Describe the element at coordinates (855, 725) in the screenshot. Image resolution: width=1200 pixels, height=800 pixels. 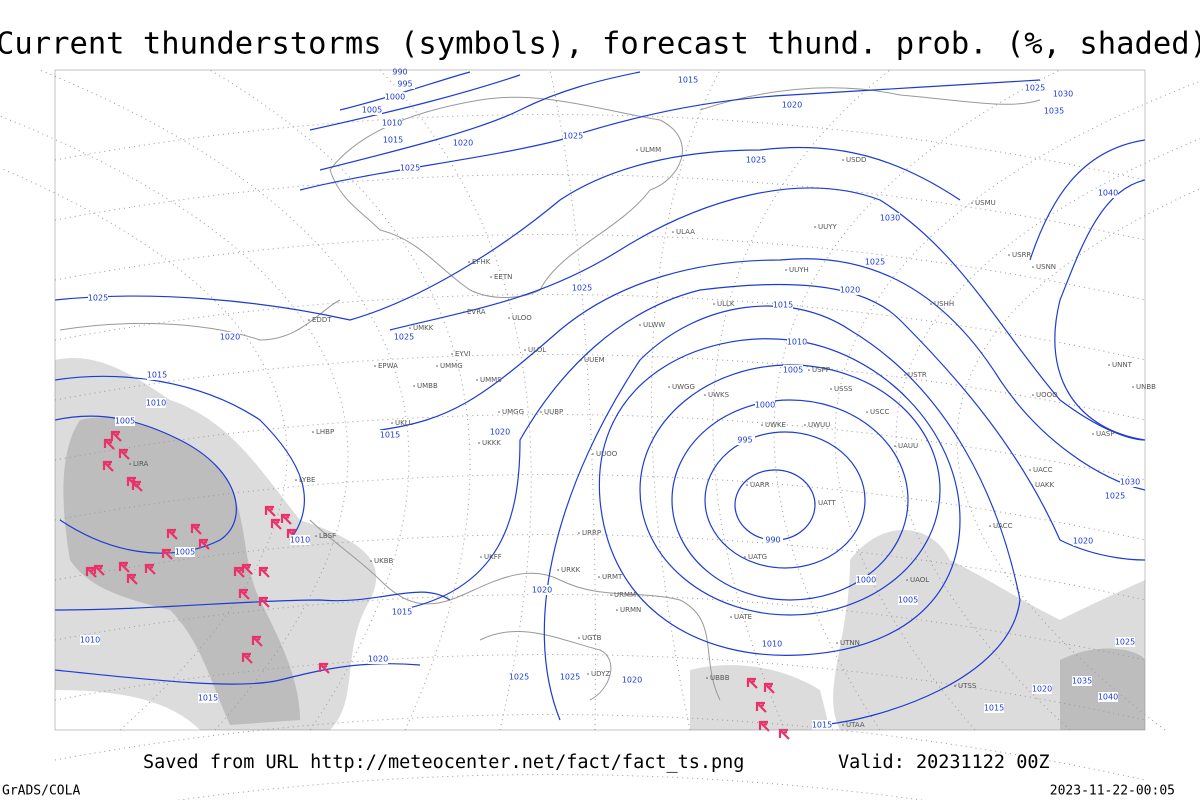
I see `station-code: UTAA` at that location.